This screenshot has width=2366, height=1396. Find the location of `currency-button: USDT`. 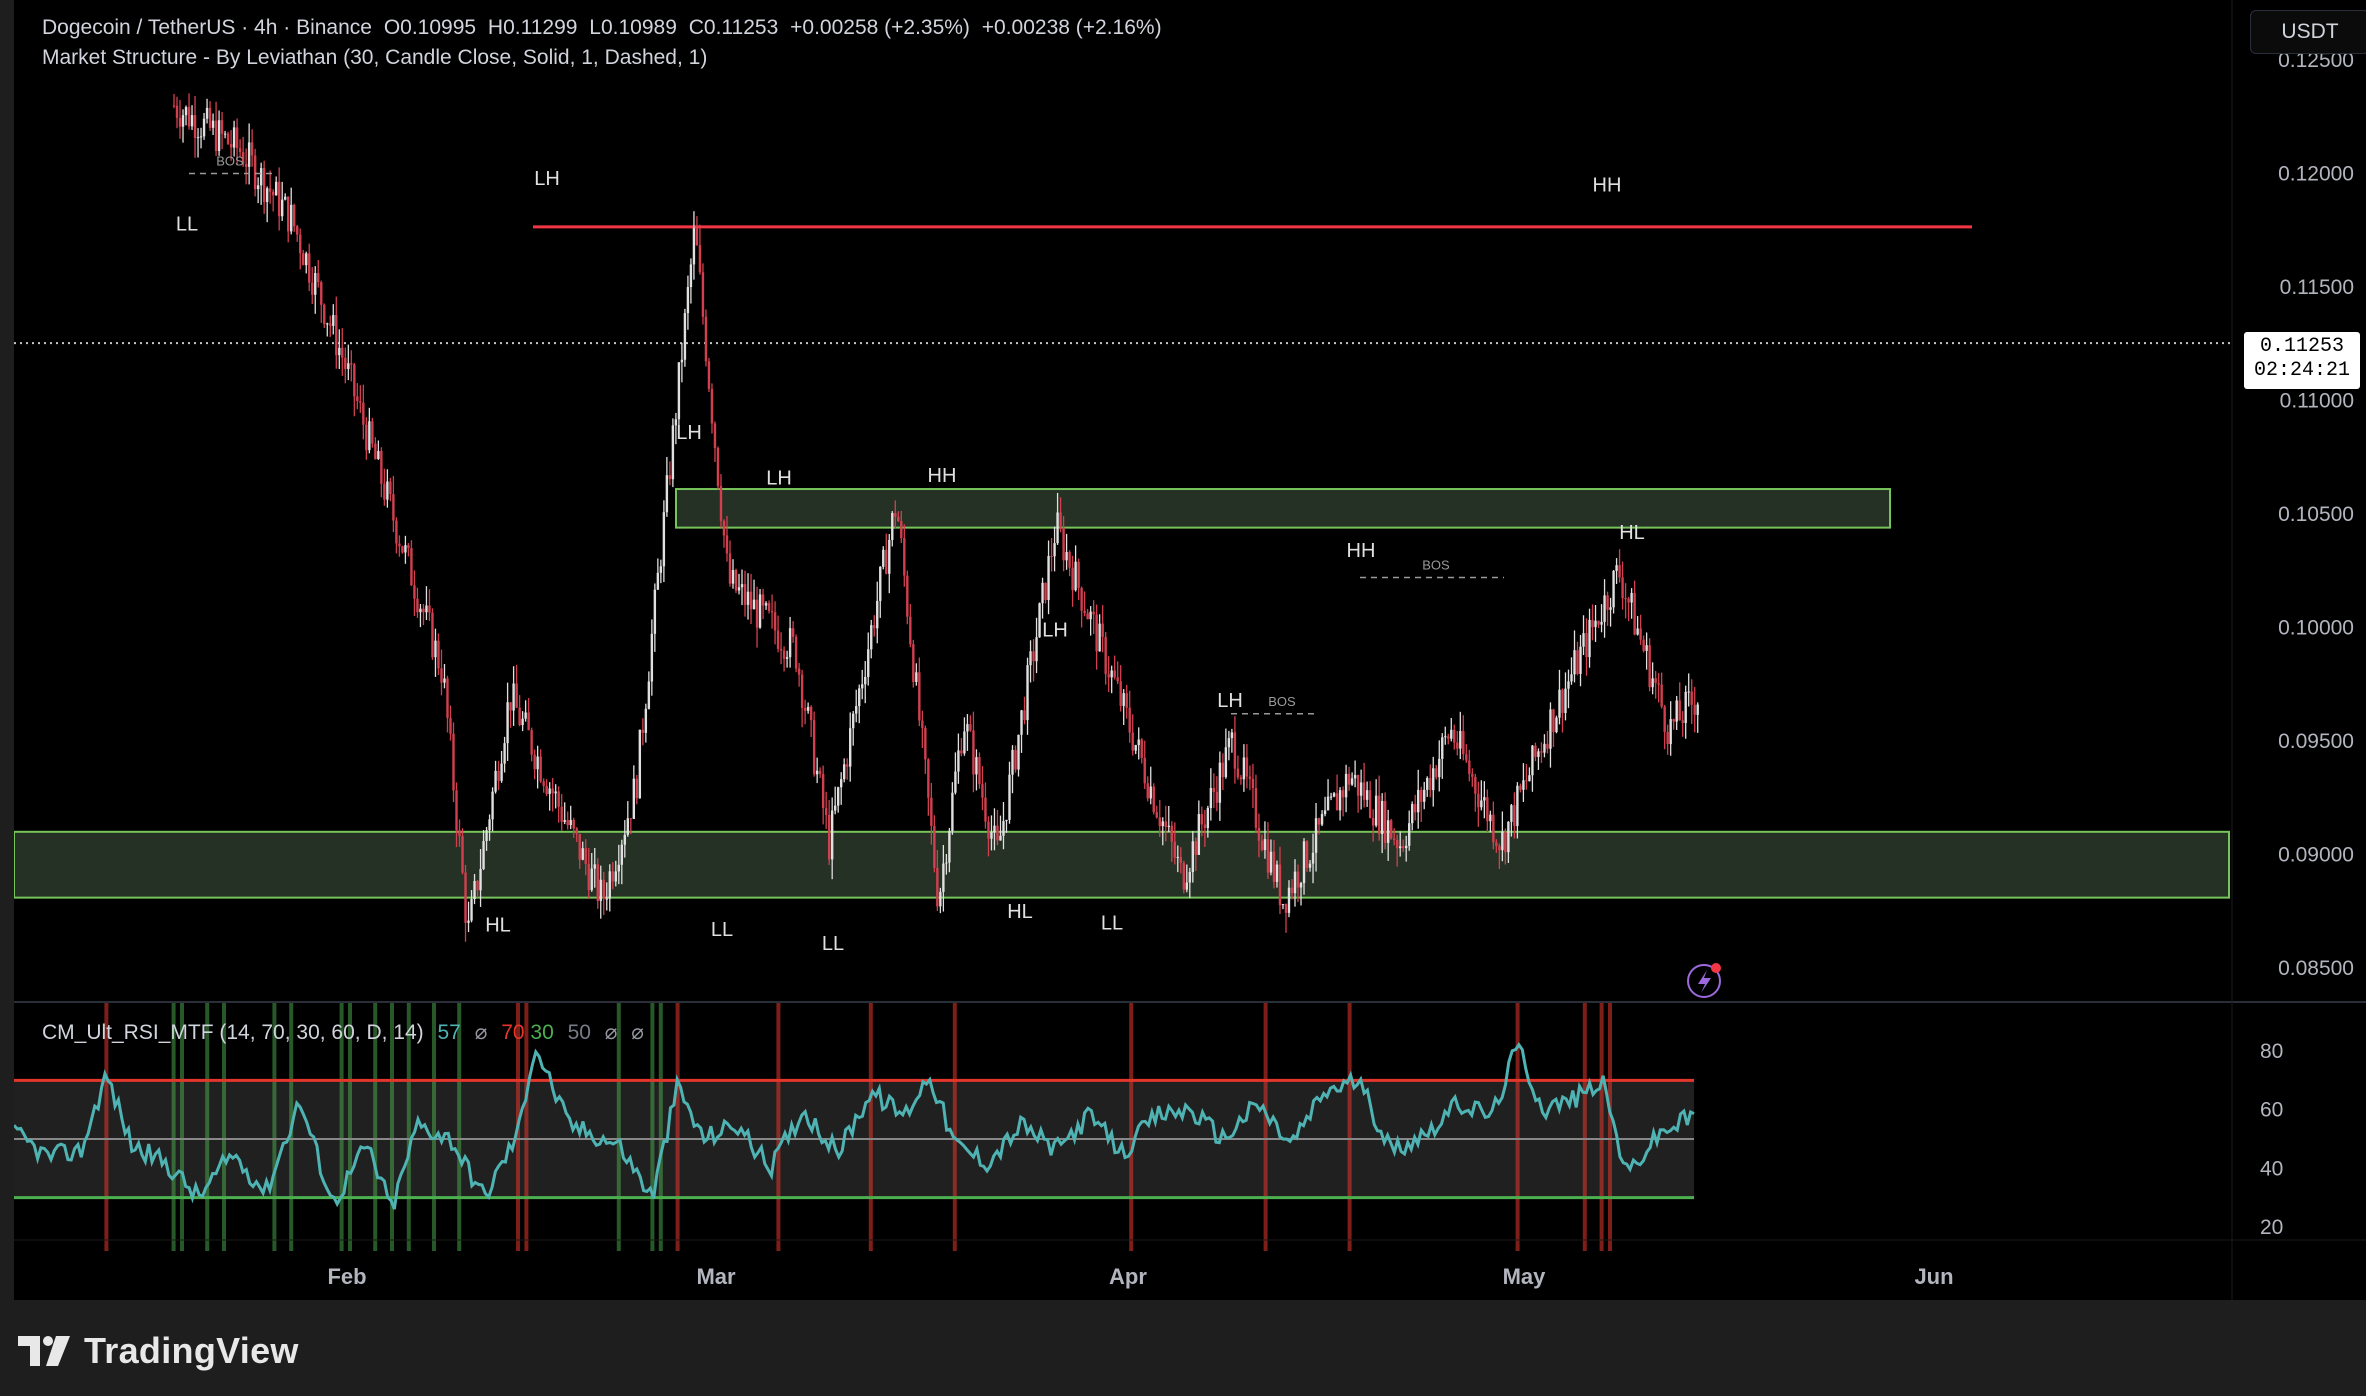

currency-button: USDT is located at coordinates (2308, 32).